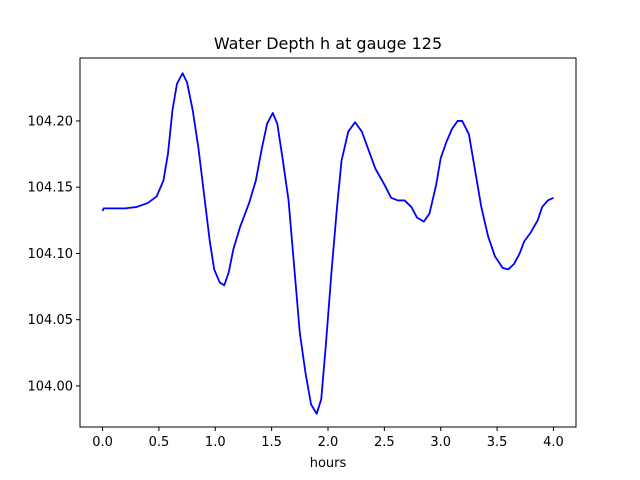  Describe the element at coordinates (51, 320) in the screenshot. I see `y-tick-label: 104.05` at that location.